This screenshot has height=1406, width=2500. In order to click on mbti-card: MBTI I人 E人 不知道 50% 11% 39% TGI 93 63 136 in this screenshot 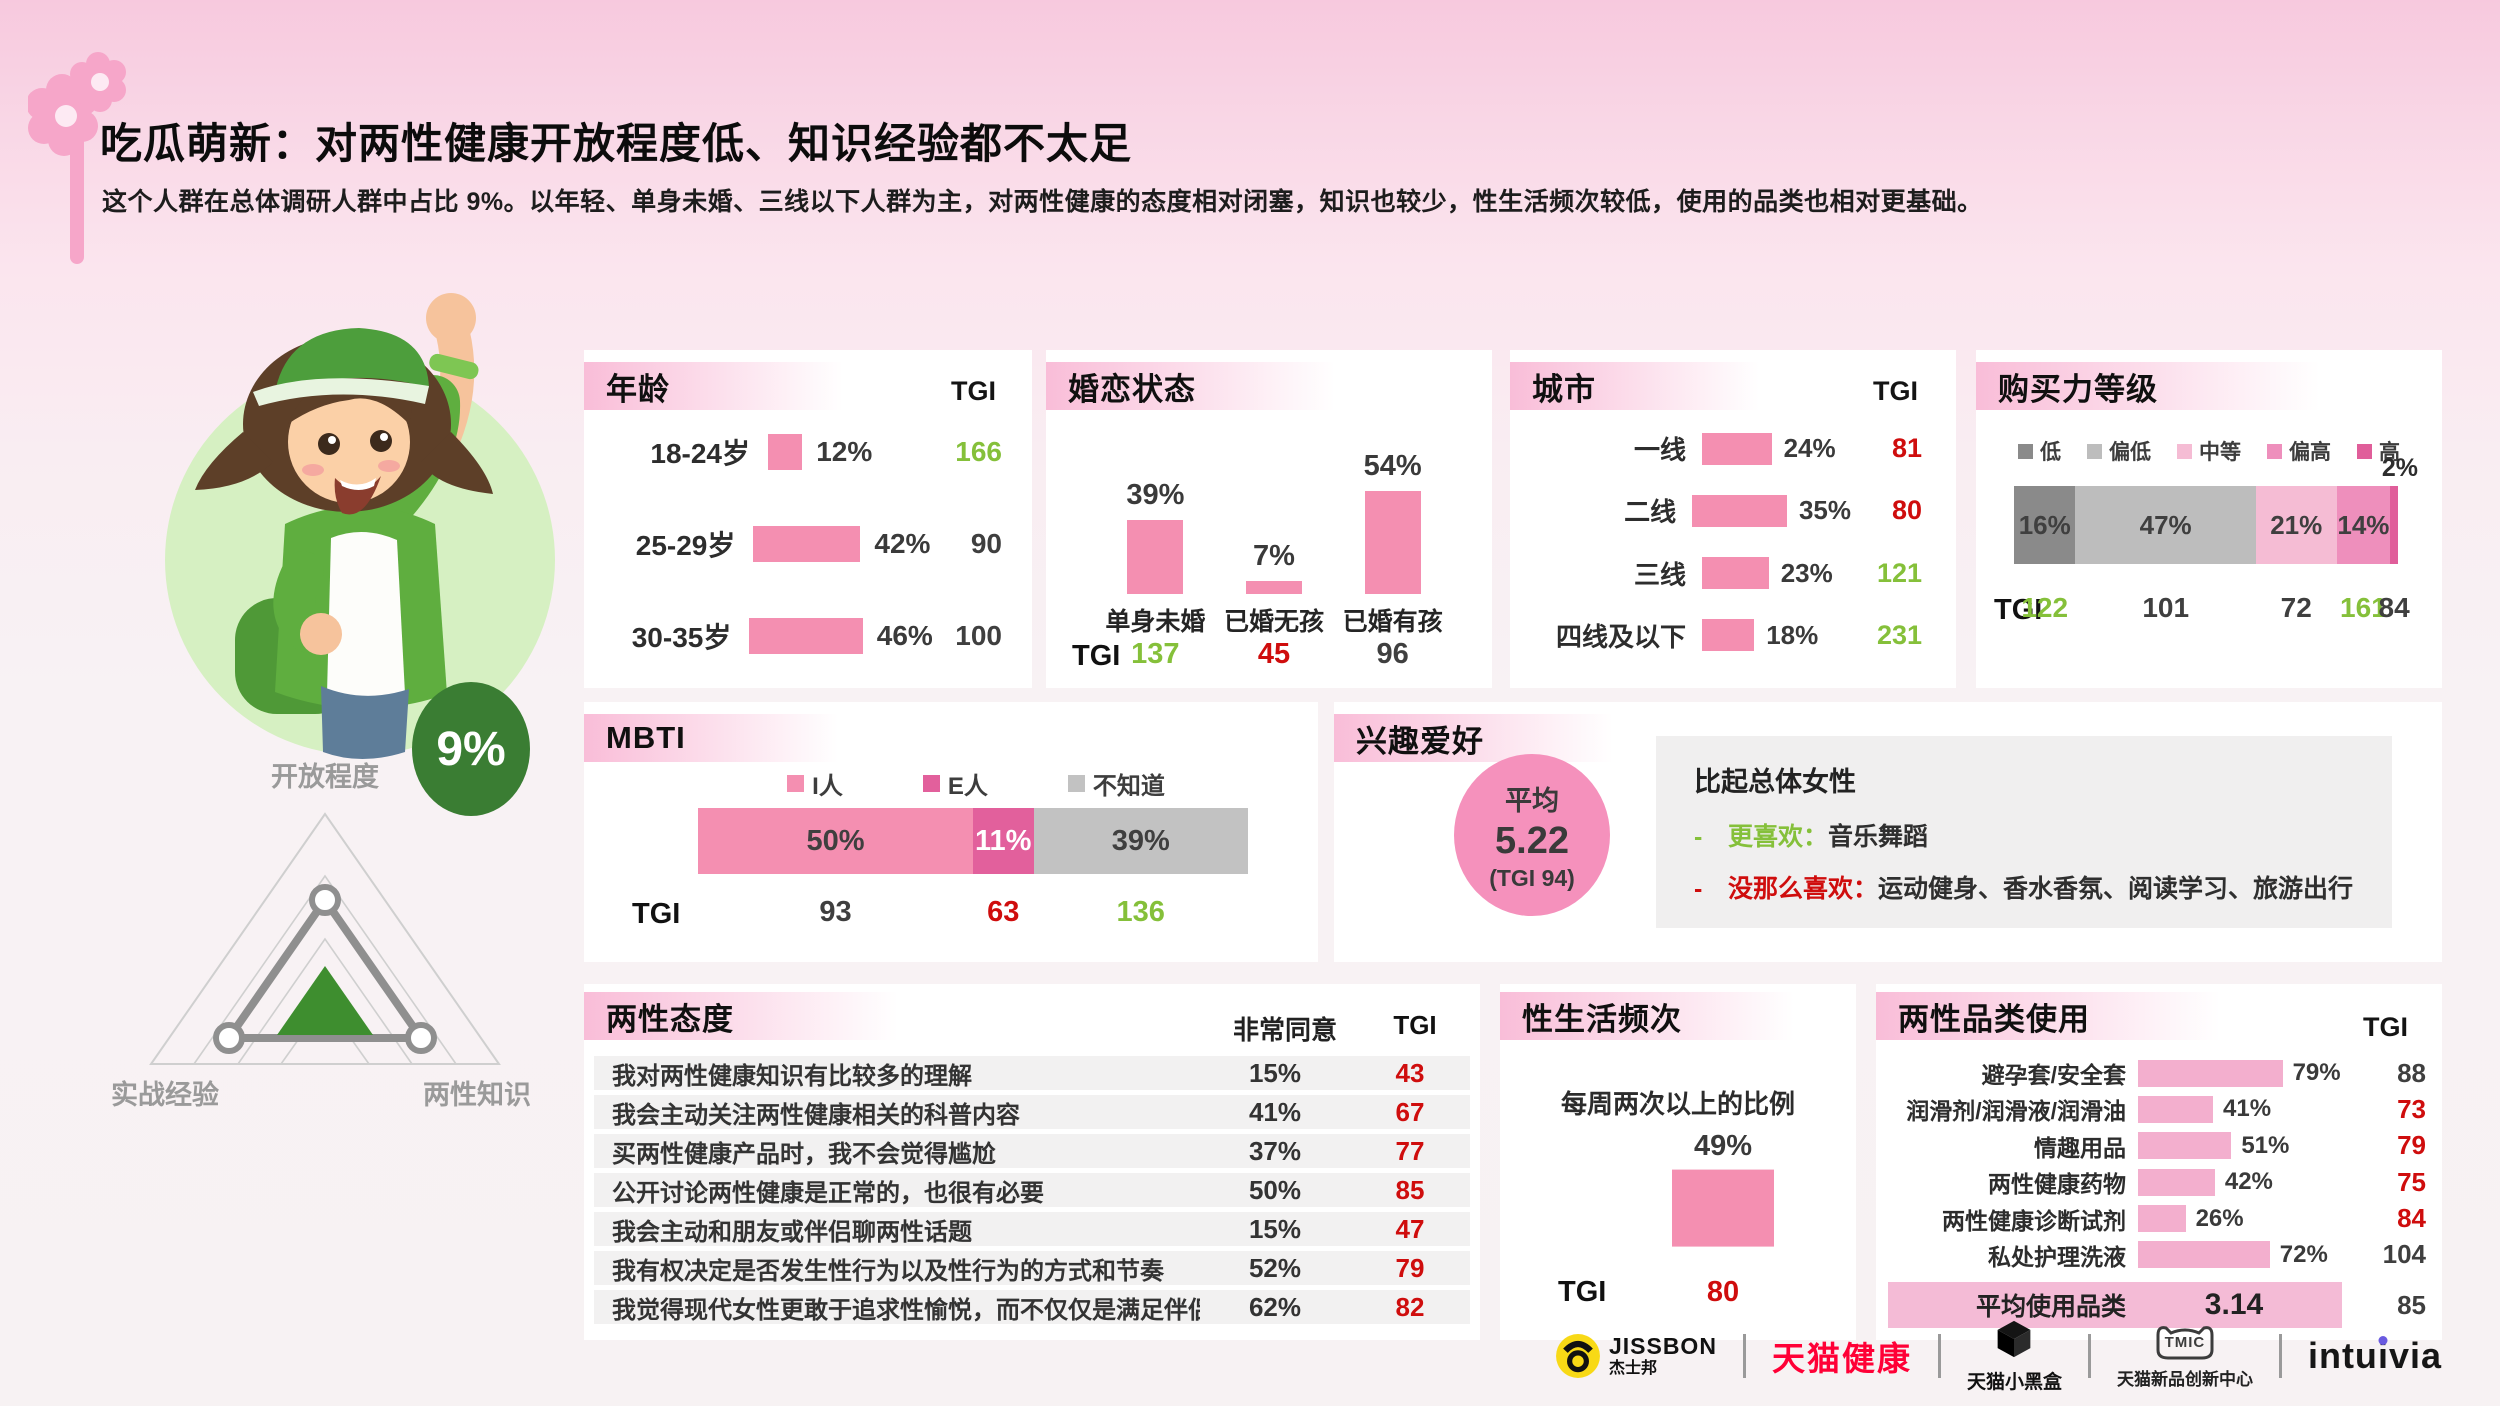, I will do `click(951, 832)`.